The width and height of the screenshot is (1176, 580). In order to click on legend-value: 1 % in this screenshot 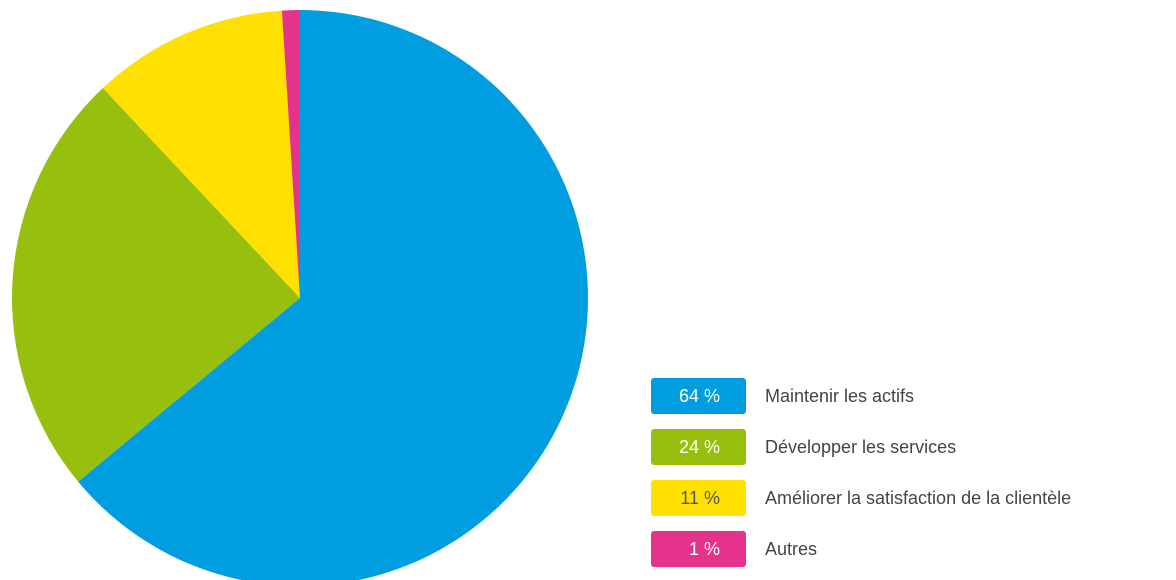, I will do `click(704, 549)`.